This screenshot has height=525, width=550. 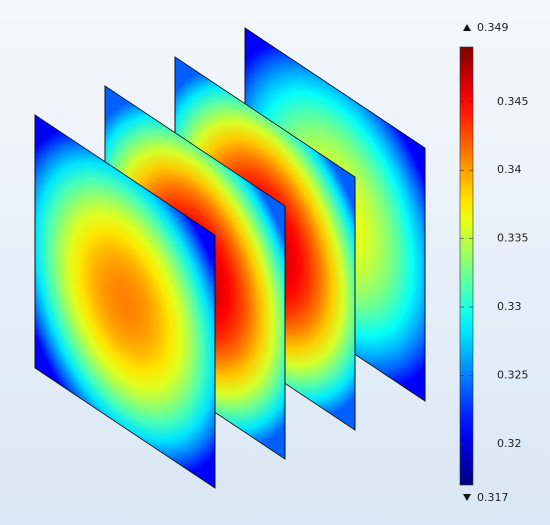 I want to click on colorbar-tick-label: 0.34, so click(x=509, y=169).